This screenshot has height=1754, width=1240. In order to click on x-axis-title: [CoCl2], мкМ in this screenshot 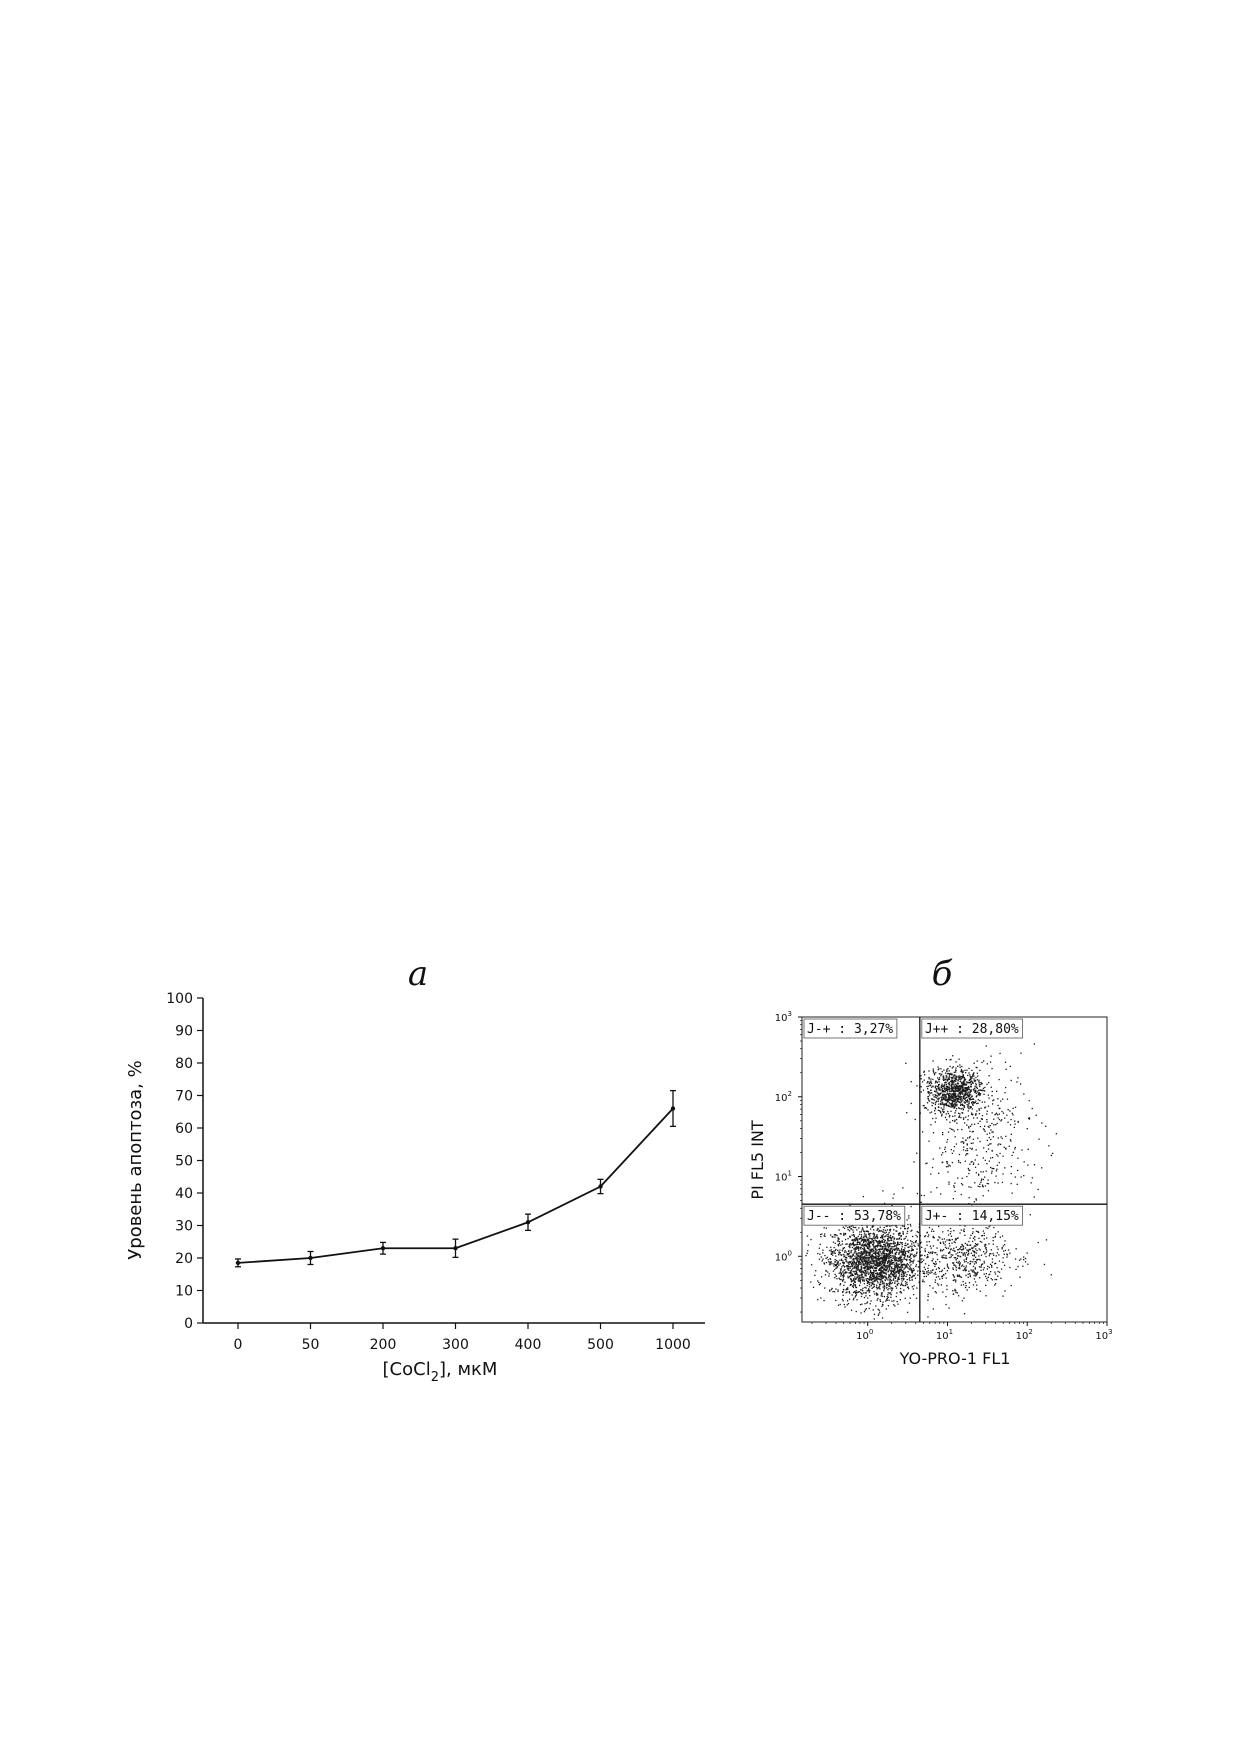, I will do `click(440, 1372)`.